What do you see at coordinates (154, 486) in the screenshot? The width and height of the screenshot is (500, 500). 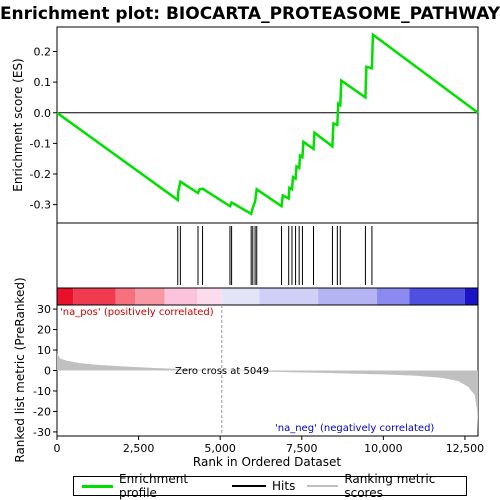 I see `legend-label-enrichment-profile: Enrichment profile` at bounding box center [154, 486].